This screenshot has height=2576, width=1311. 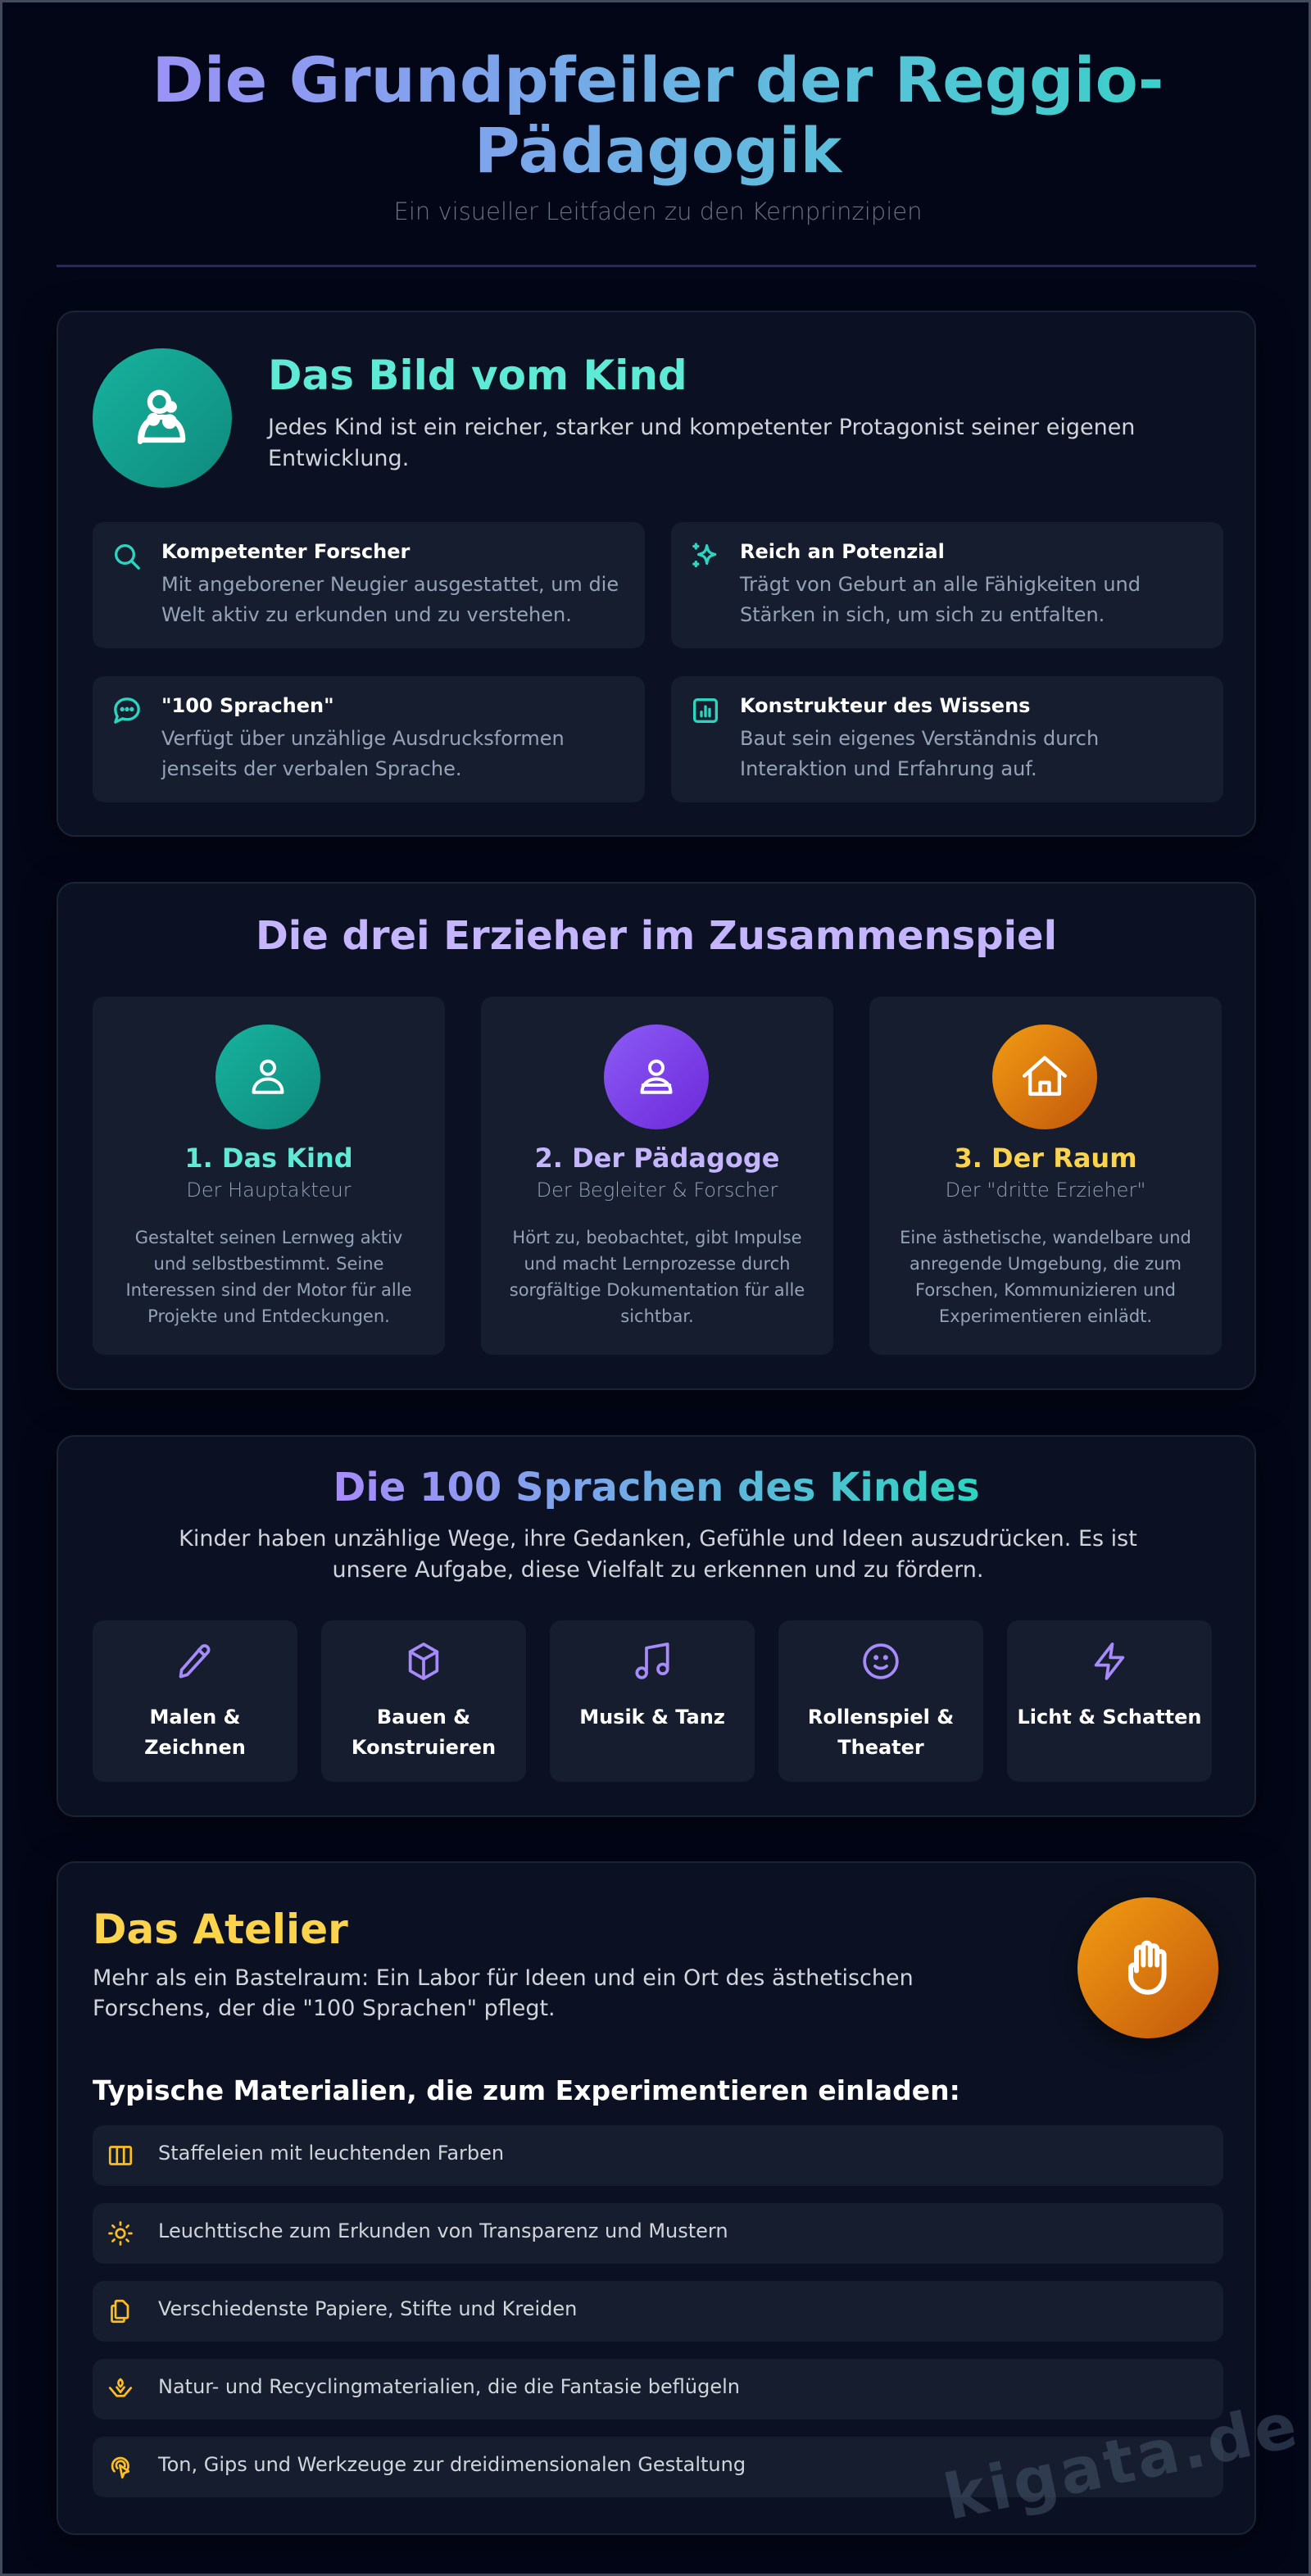 I want to click on section-heading: Die 100 Sprachen des Kindes, so click(x=656, y=1488).